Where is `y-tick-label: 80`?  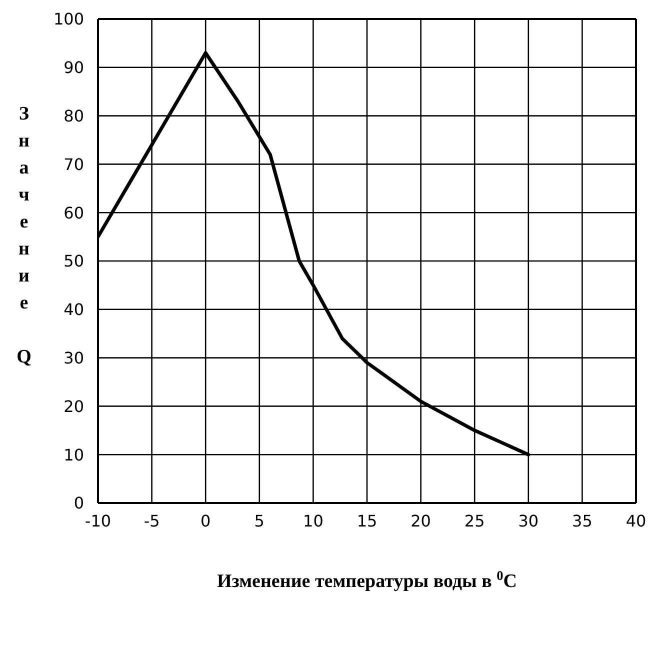
y-tick-label: 80 is located at coordinates (74, 116).